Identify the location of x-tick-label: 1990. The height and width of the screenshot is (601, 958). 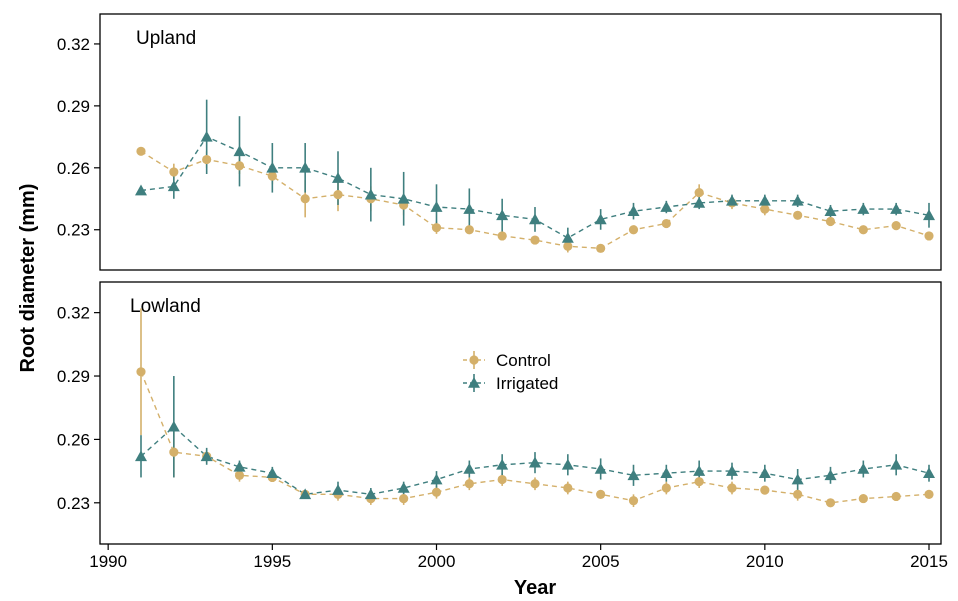
(108, 561).